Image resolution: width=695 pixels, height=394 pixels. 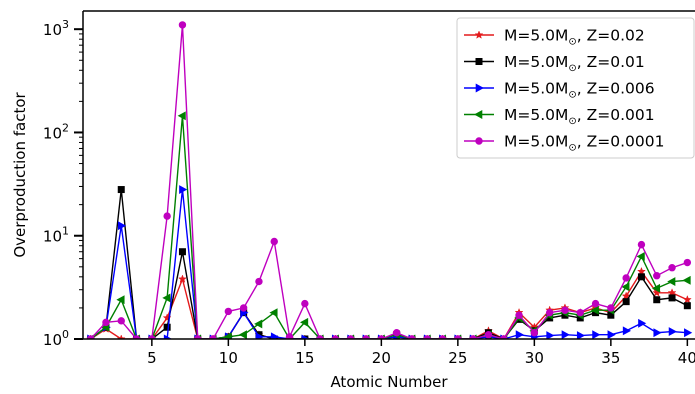 I want to click on legend-item: M=5.0M⊙, Z=0.0001, so click(x=564, y=143).